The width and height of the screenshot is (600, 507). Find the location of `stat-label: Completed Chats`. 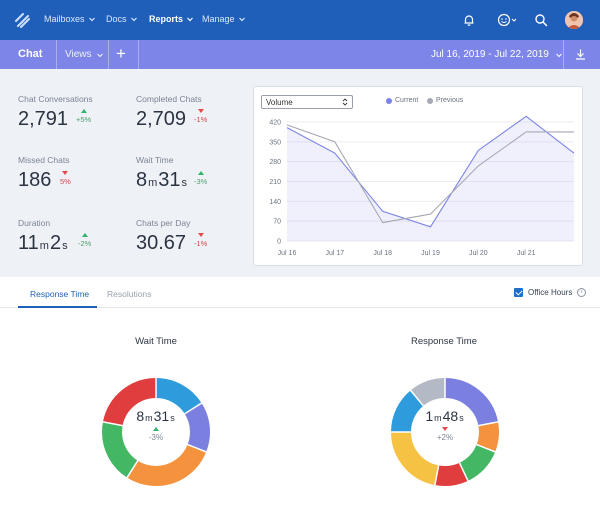

stat-label: Completed Chats is located at coordinates (169, 99).